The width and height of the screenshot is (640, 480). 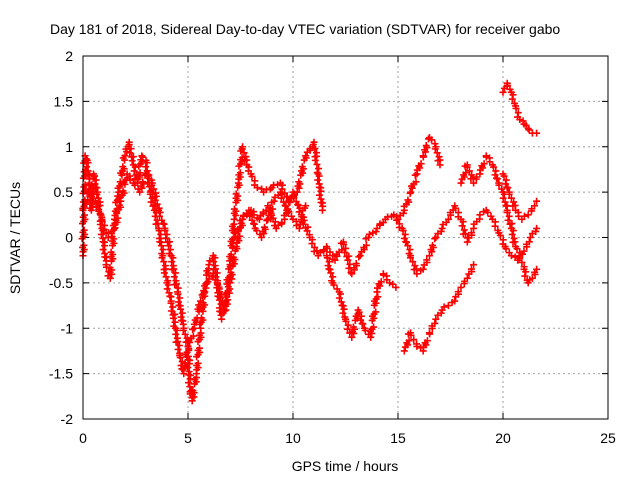 What do you see at coordinates (15, 238) in the screenshot?
I see `y-axis-label: SDTVAR / TECUs` at bounding box center [15, 238].